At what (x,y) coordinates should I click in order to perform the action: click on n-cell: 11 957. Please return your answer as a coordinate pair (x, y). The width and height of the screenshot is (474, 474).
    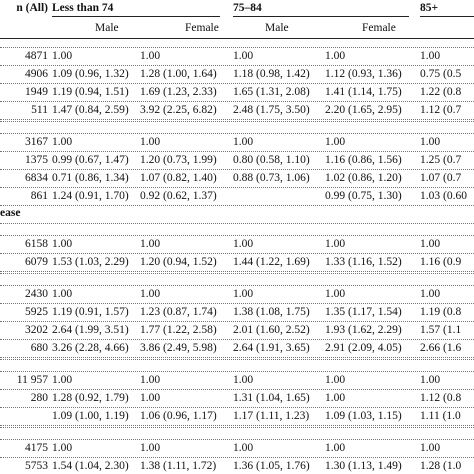
    Looking at the image, I should click on (32, 380).